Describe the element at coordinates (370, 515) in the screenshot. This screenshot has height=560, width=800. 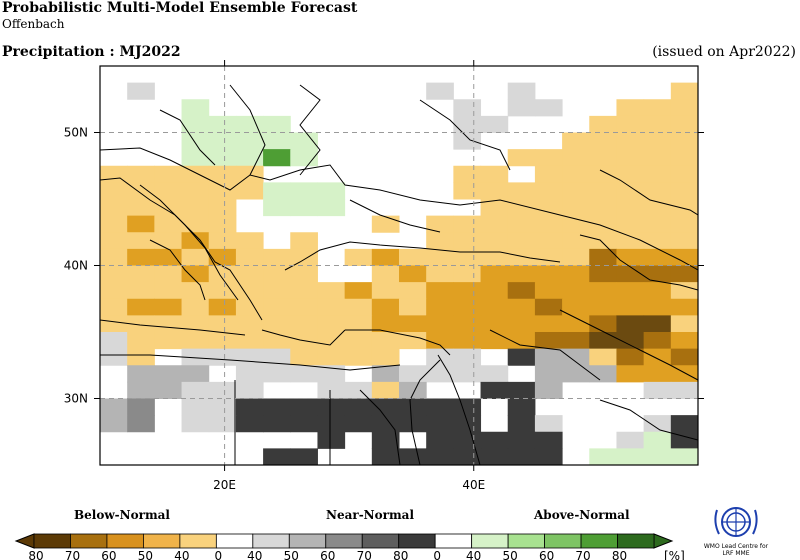
I see `category-near-normal: Near-Normal` at that location.